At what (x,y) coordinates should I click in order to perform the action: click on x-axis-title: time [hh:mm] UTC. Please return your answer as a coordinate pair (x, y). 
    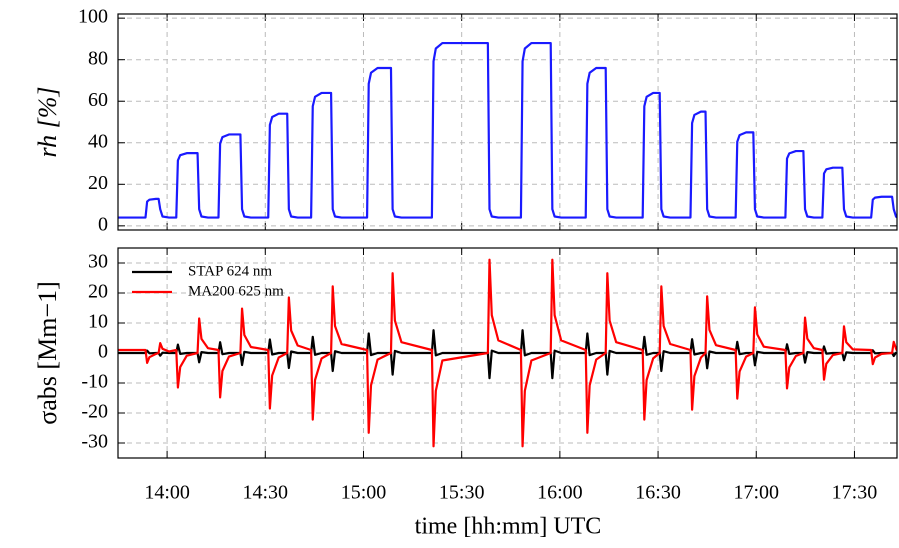
    Looking at the image, I should click on (508, 527).